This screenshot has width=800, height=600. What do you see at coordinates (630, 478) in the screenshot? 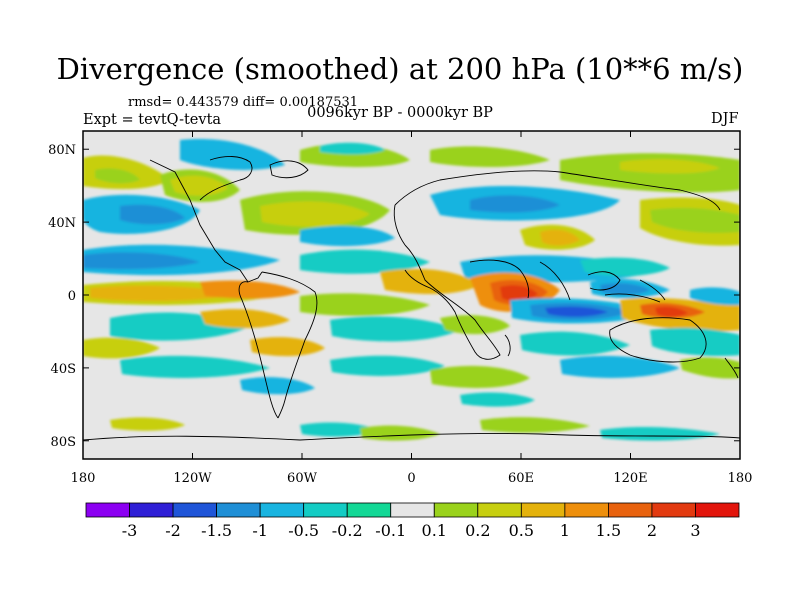
I see `x-tick-label: 120E` at bounding box center [630, 478].